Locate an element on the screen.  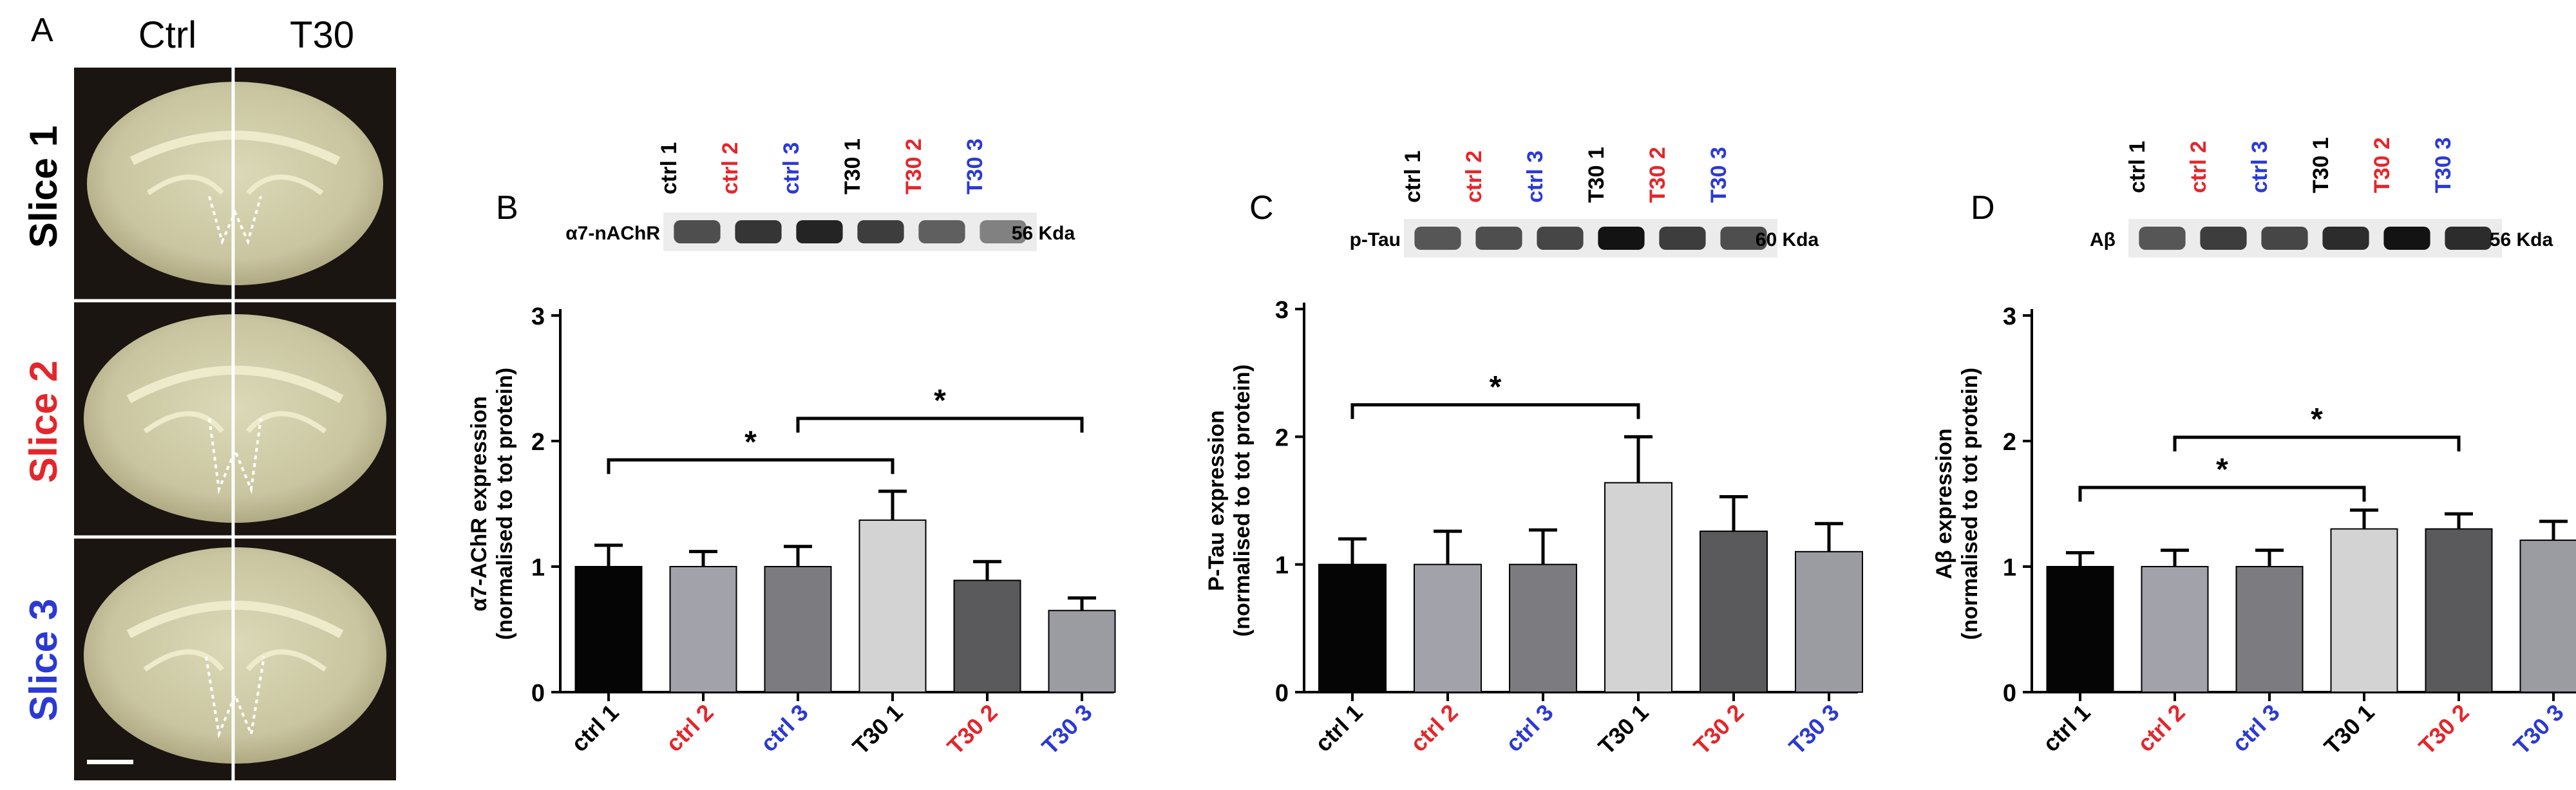
slice-label-3: Slice 3 is located at coordinates (44, 660).